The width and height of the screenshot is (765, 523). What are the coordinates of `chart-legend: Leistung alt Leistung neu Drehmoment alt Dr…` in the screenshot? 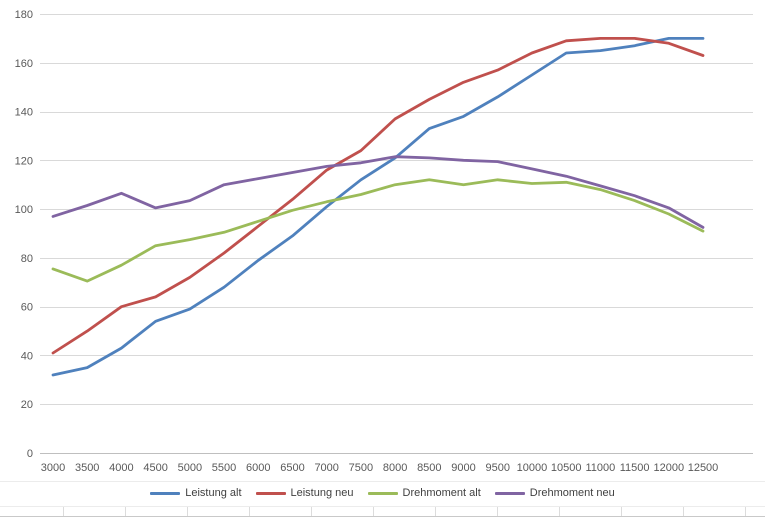 It's located at (382, 493).